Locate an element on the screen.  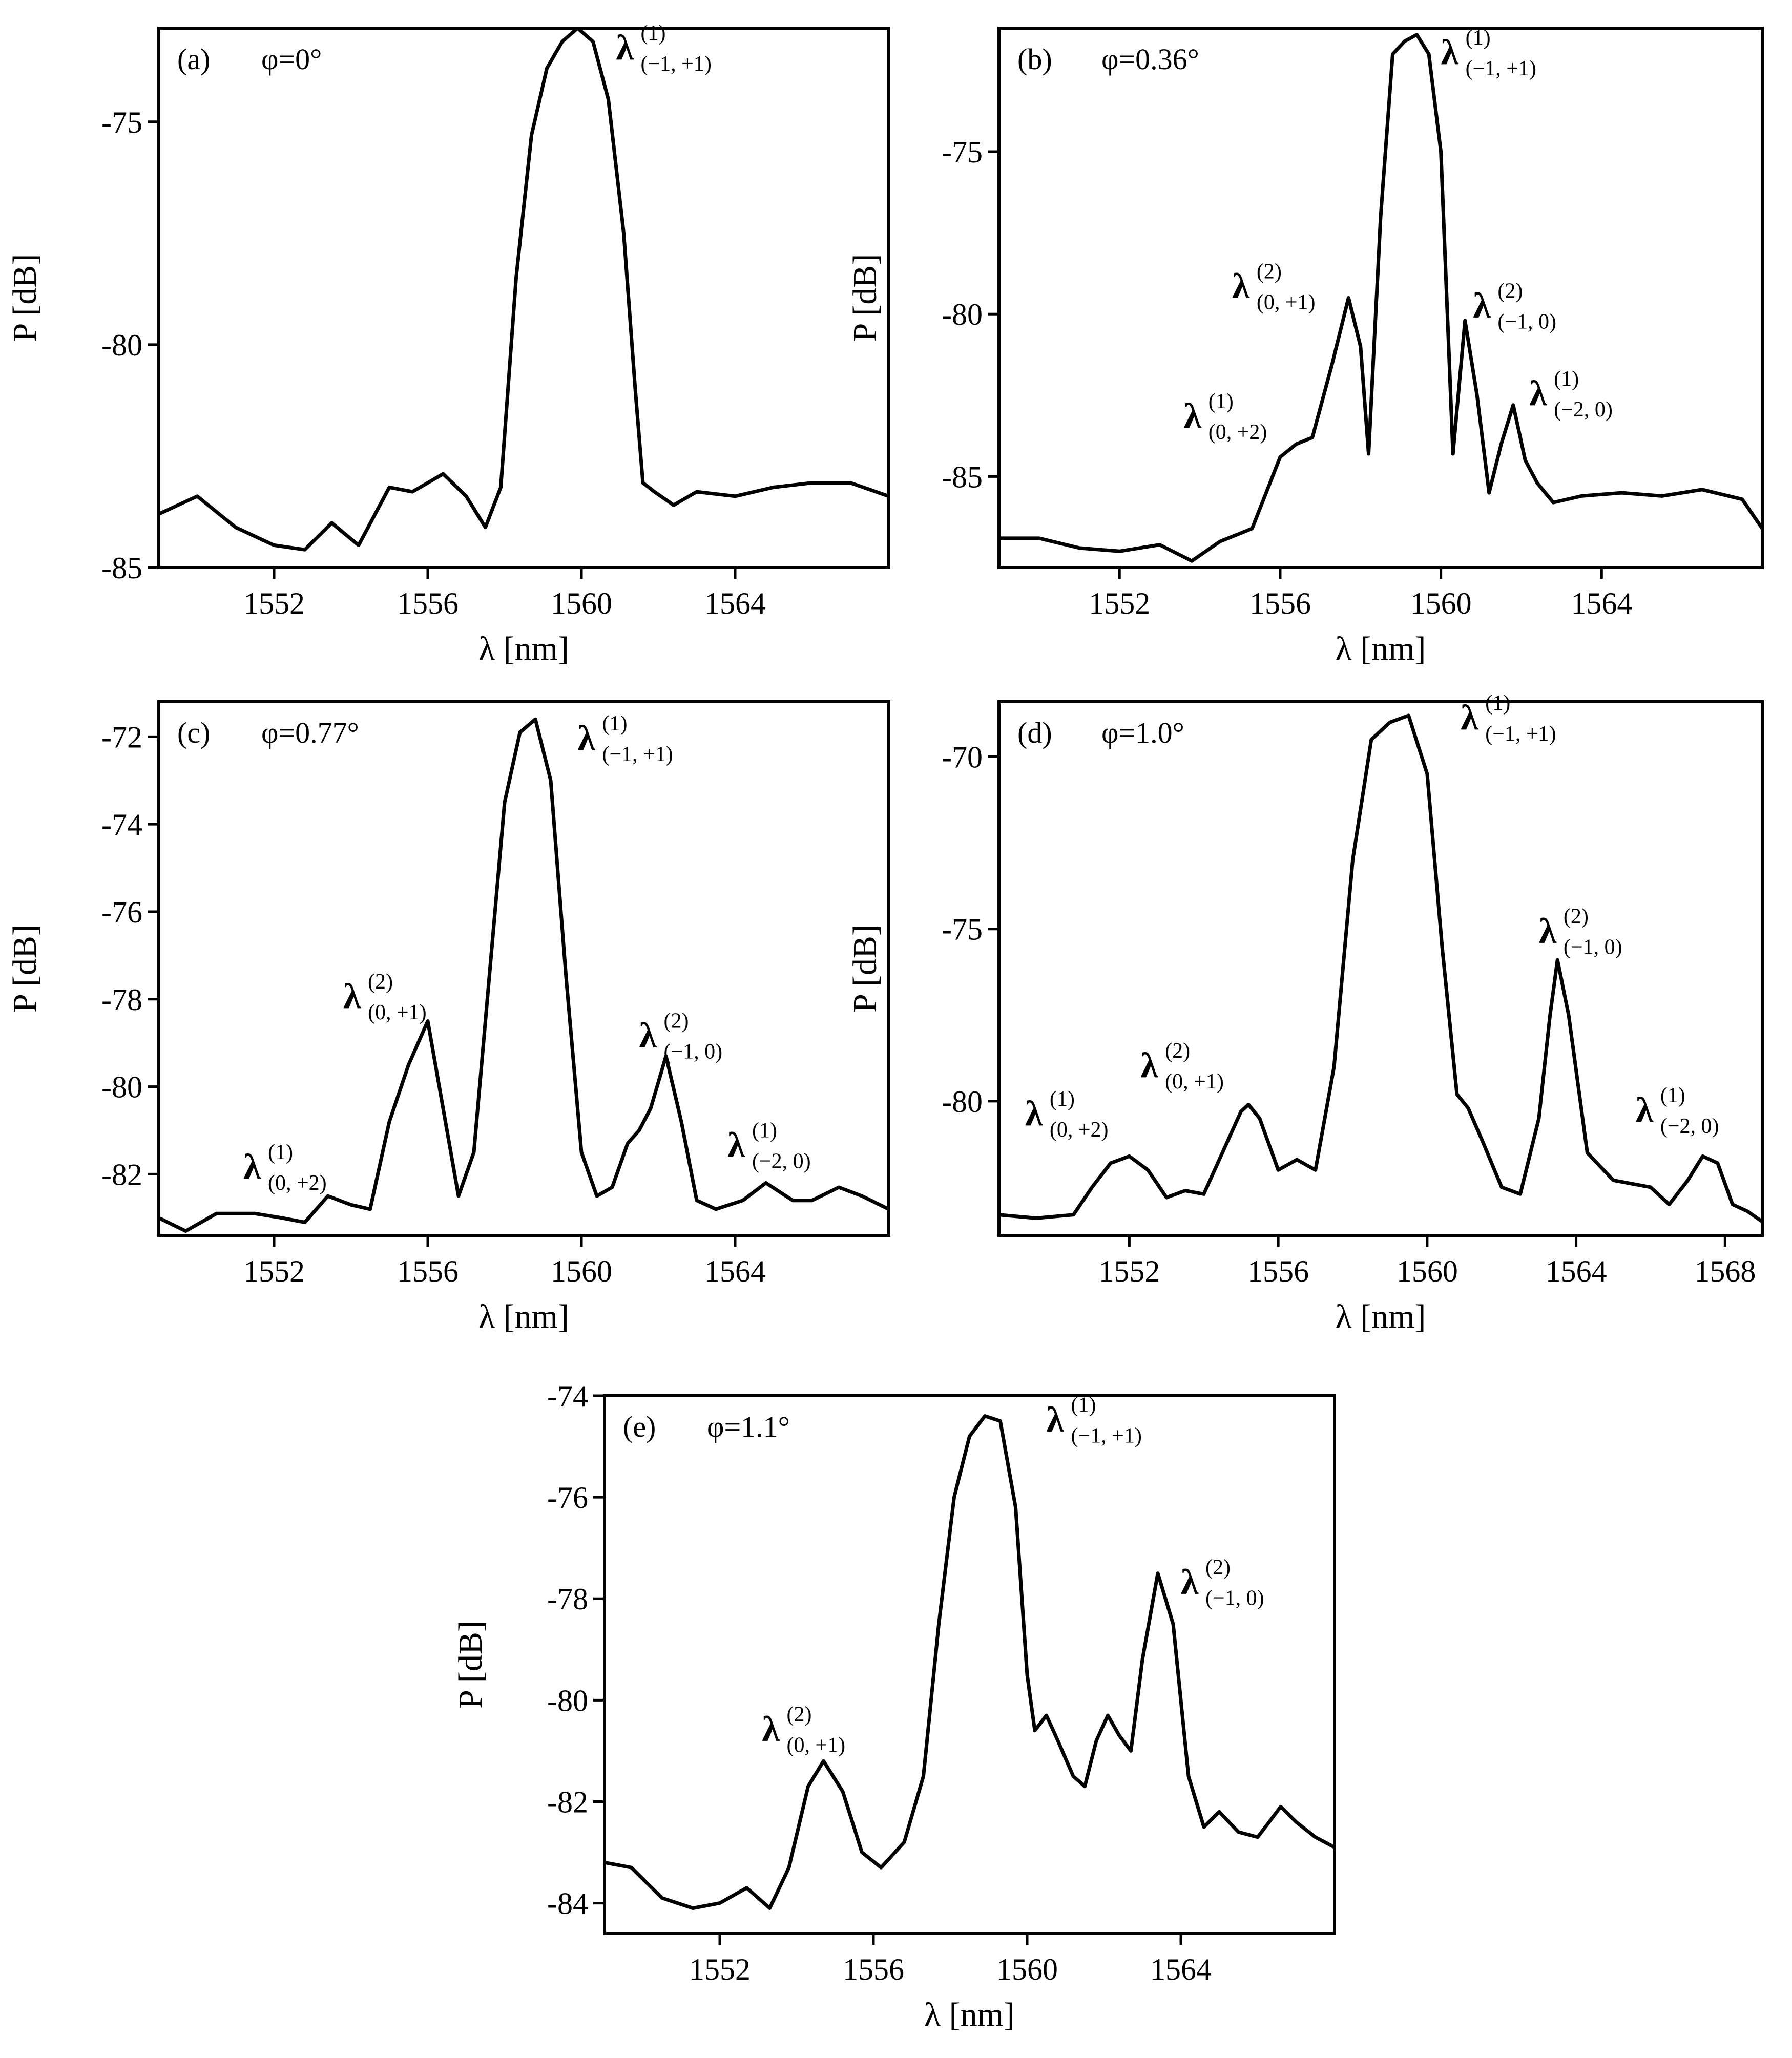
y-tick-label: -82 is located at coordinates (568, 1802).